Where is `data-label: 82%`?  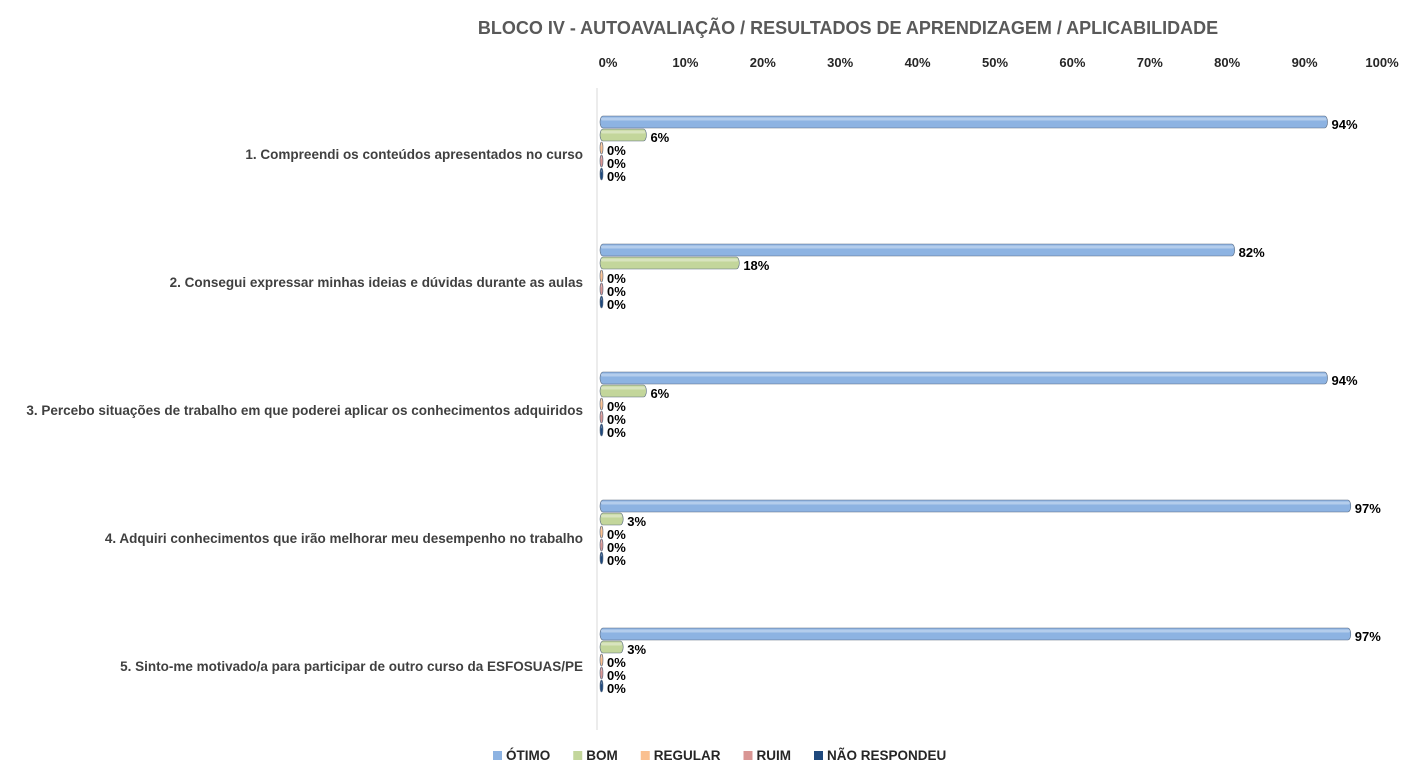
data-label: 82% is located at coordinates (1252, 252).